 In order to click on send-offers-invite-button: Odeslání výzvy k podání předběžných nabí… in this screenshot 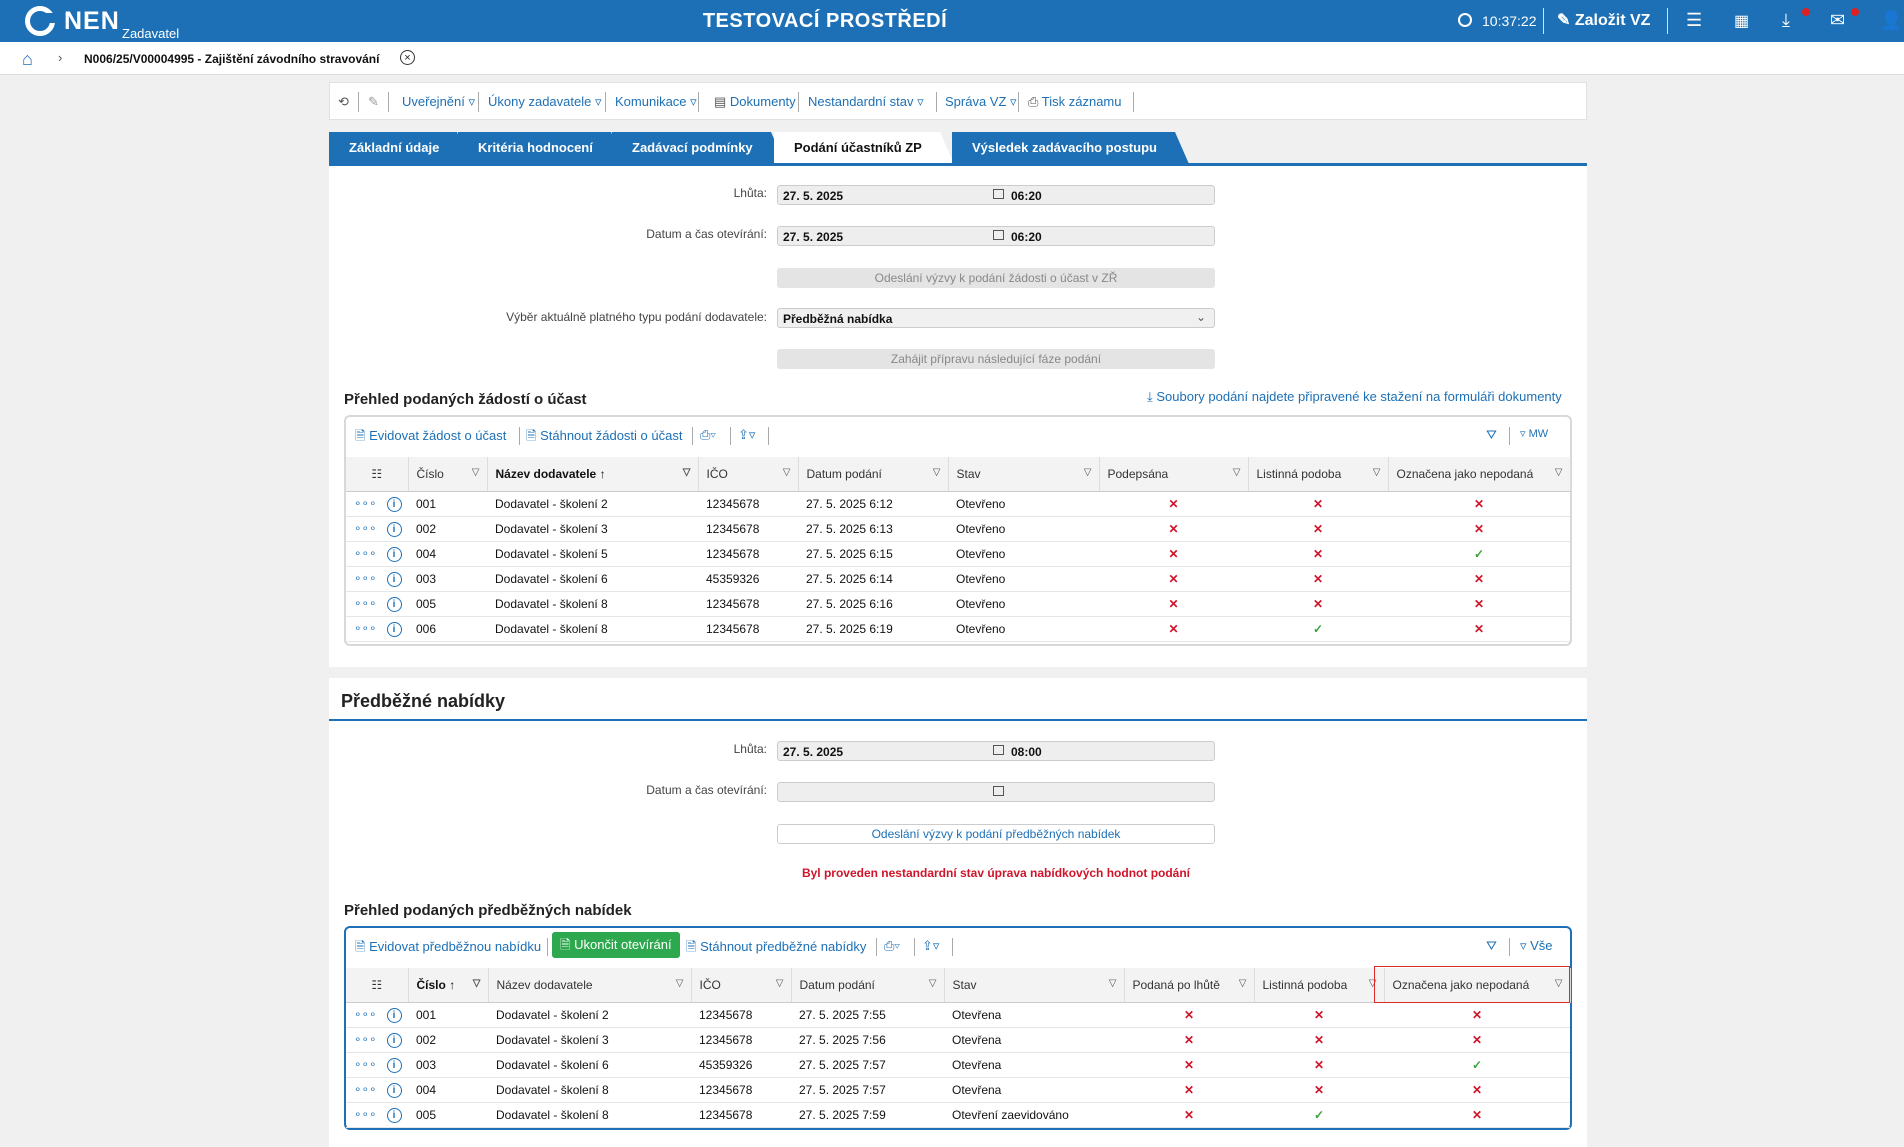, I will do `click(996, 834)`.